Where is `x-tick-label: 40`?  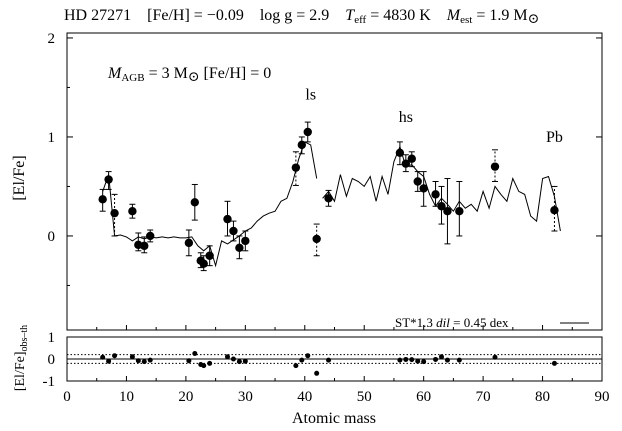 x-tick-label: 40 is located at coordinates (304, 397).